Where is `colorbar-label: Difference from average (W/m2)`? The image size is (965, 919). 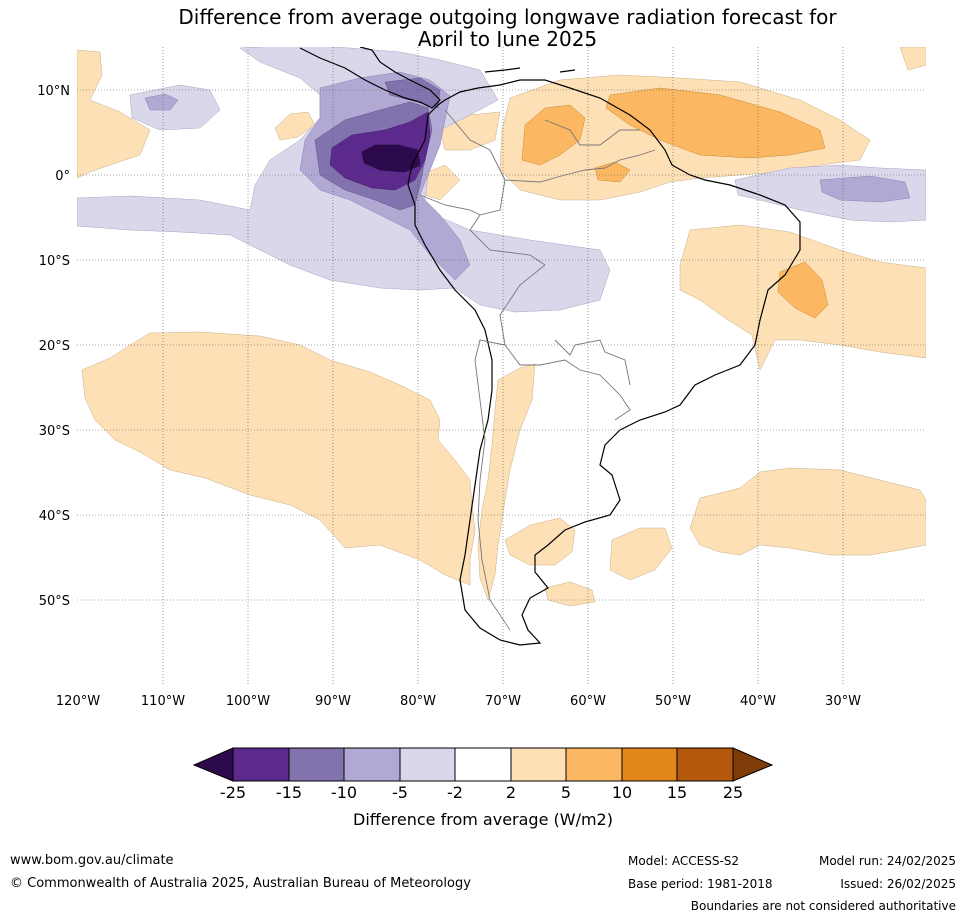
colorbar-label: Difference from average (W/m2) is located at coordinates (483, 819).